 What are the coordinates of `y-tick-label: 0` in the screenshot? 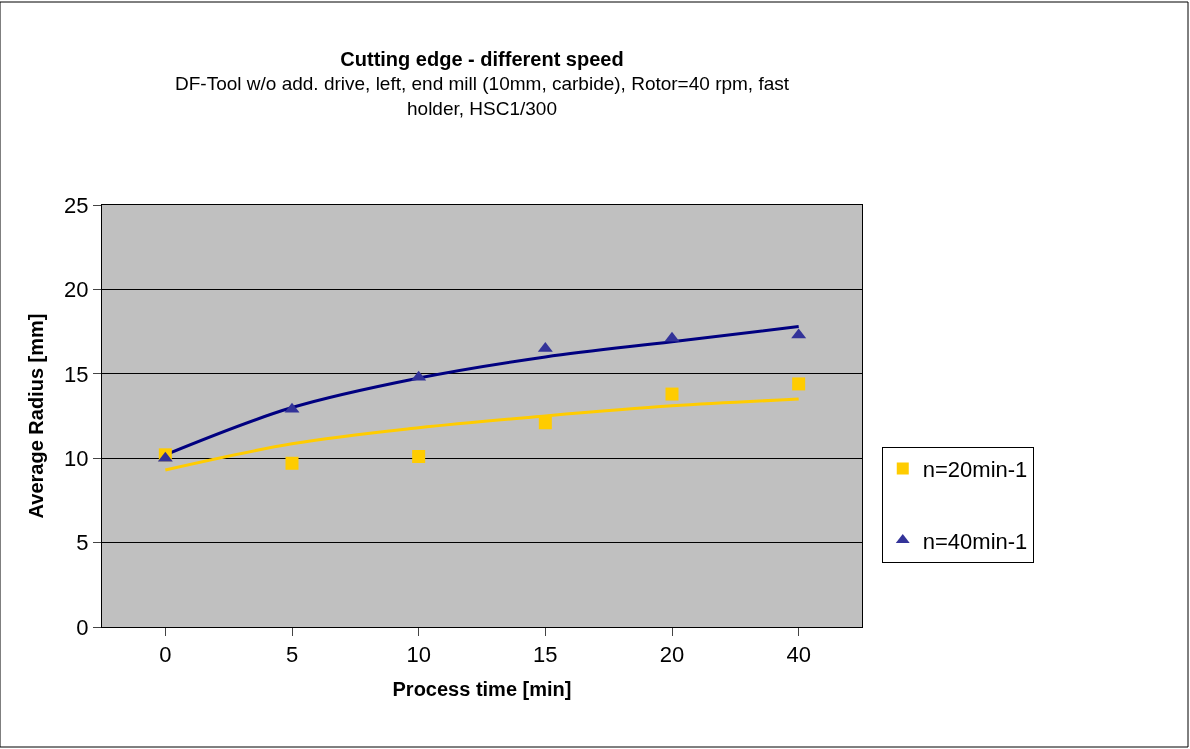 It's located at (82, 627).